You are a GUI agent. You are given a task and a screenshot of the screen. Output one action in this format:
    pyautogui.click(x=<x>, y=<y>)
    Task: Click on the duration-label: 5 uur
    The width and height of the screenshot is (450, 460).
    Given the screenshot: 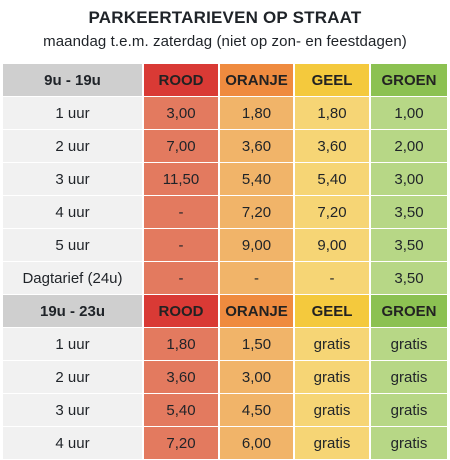 What is the action you would take?
    pyautogui.click(x=73, y=245)
    